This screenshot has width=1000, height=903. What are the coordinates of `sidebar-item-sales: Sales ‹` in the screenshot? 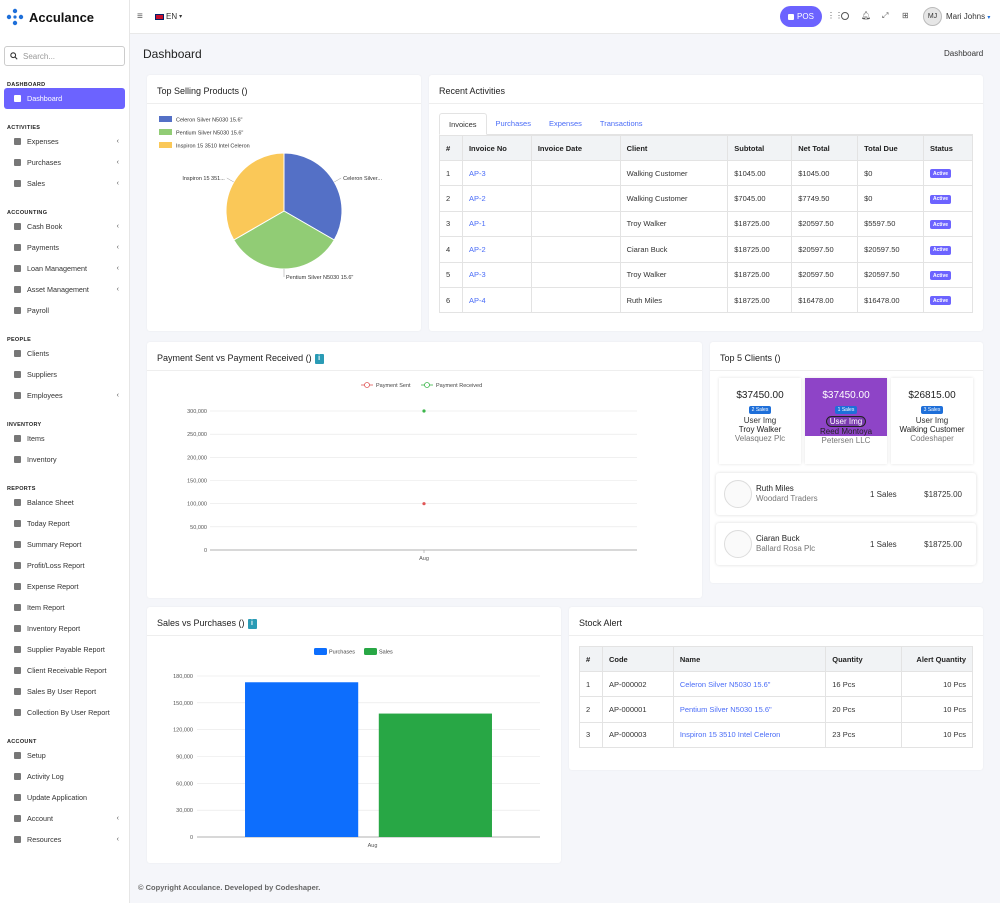 It's located at (64, 183).